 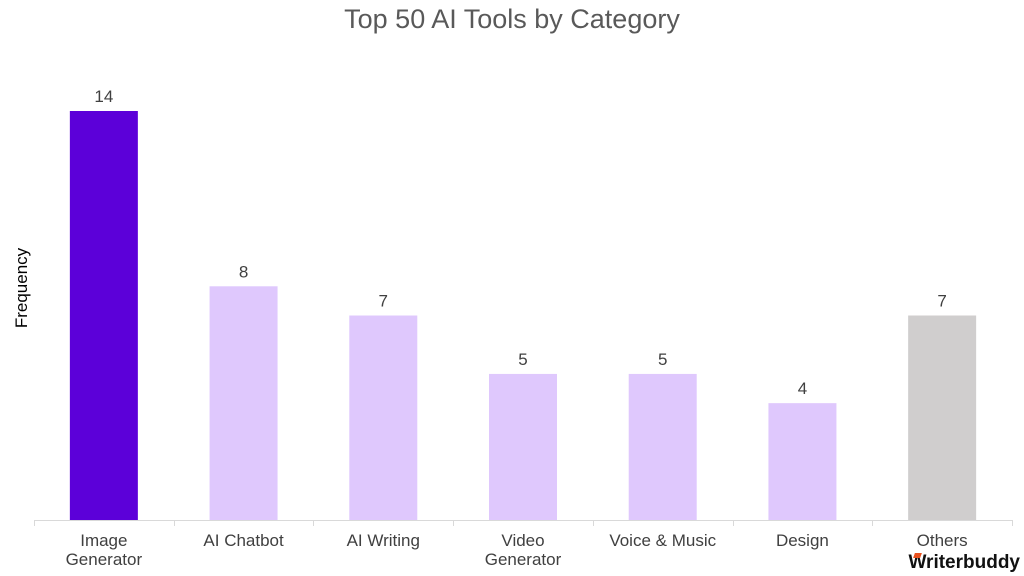 I want to click on x-tick-label: Others, so click(x=942, y=540).